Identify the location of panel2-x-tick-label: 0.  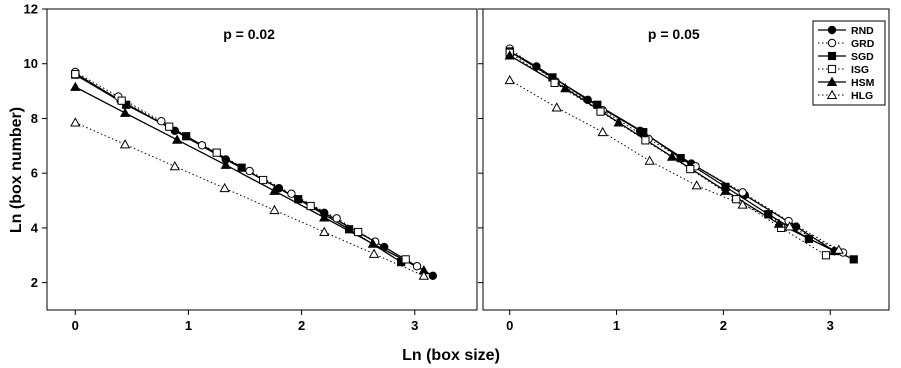
(509, 325).